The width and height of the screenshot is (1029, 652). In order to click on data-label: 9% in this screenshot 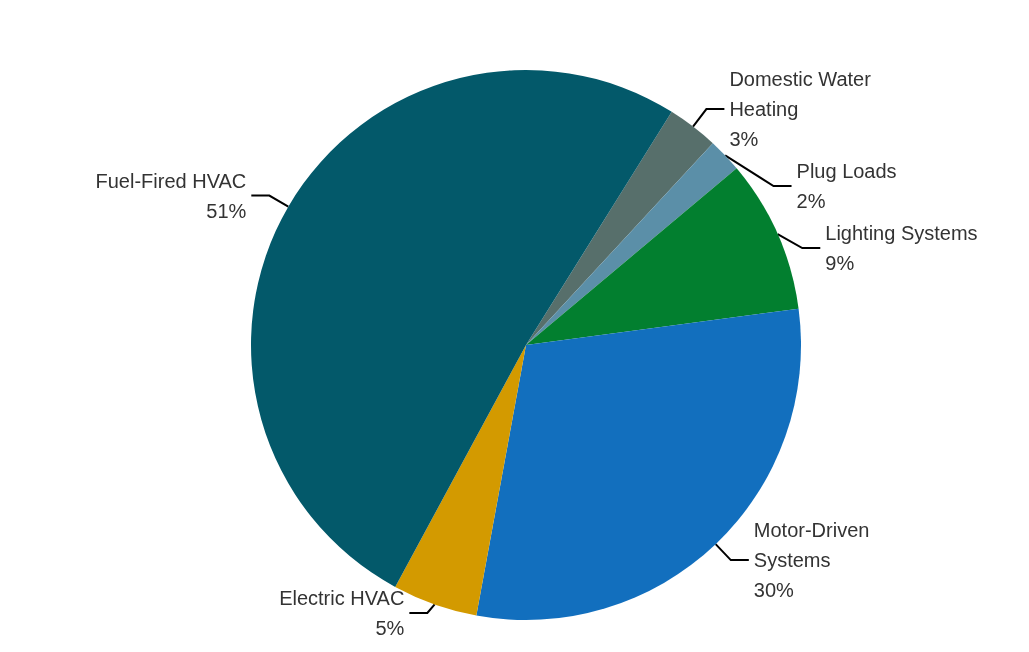, I will do `click(840, 263)`.